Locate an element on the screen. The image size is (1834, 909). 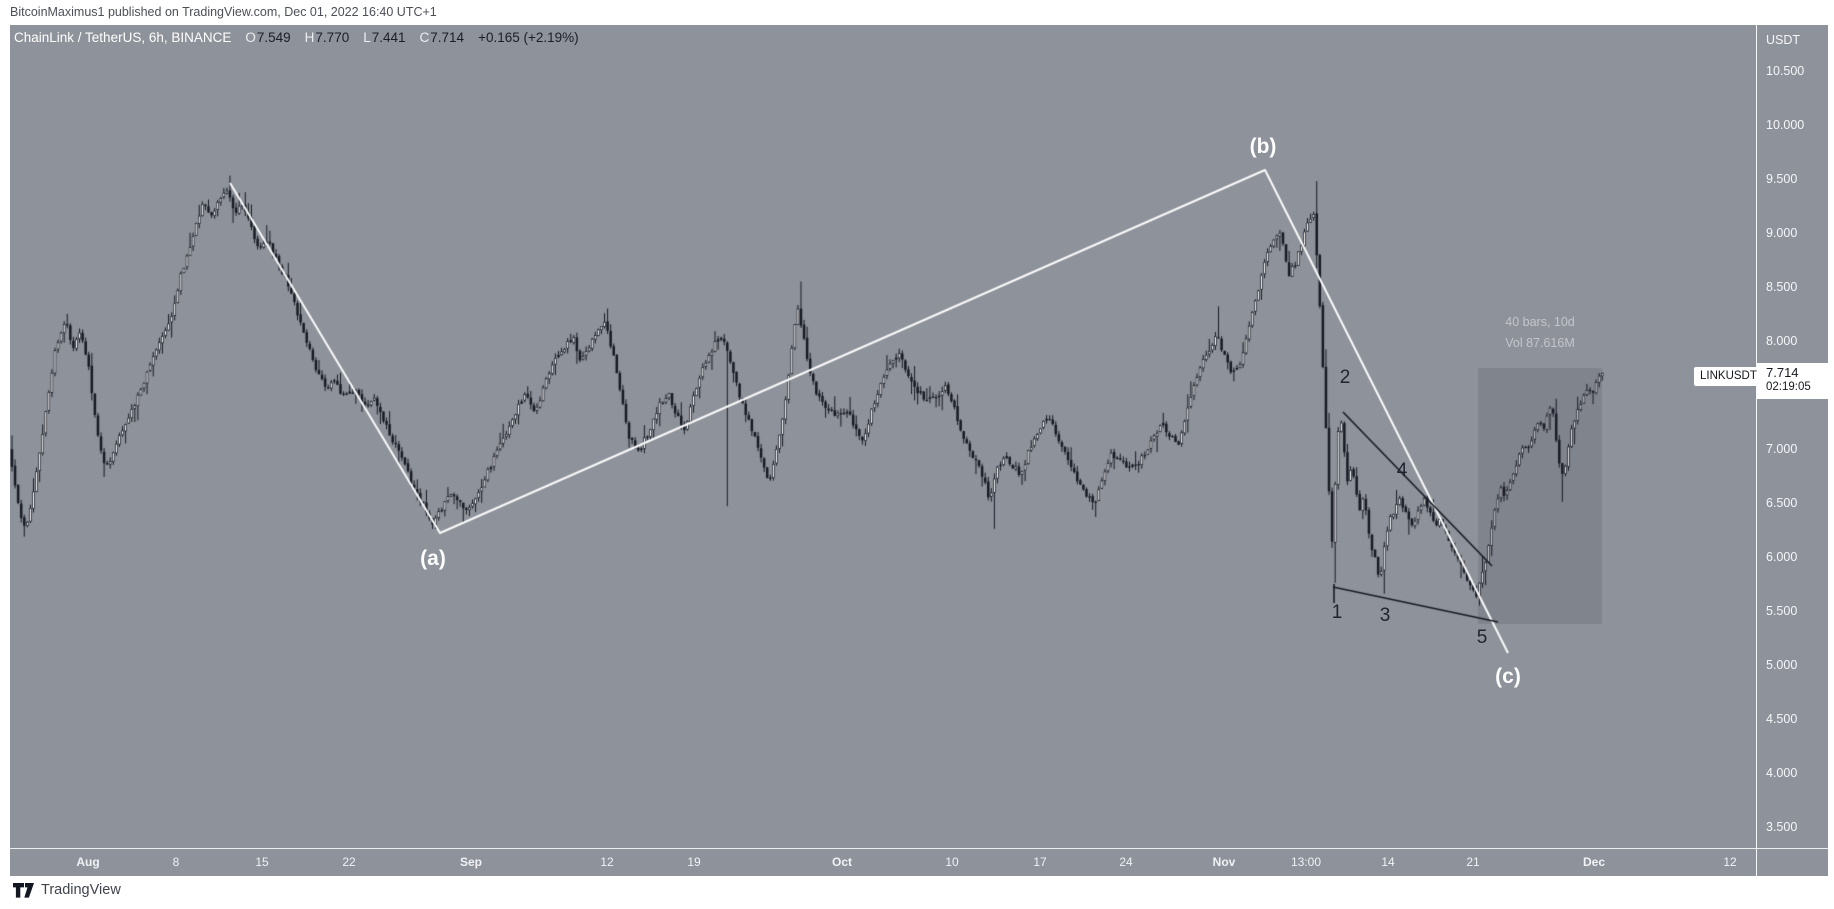
measure-box-label: 40 bars, 10d Vol 87.616M is located at coordinates (1540, 333).